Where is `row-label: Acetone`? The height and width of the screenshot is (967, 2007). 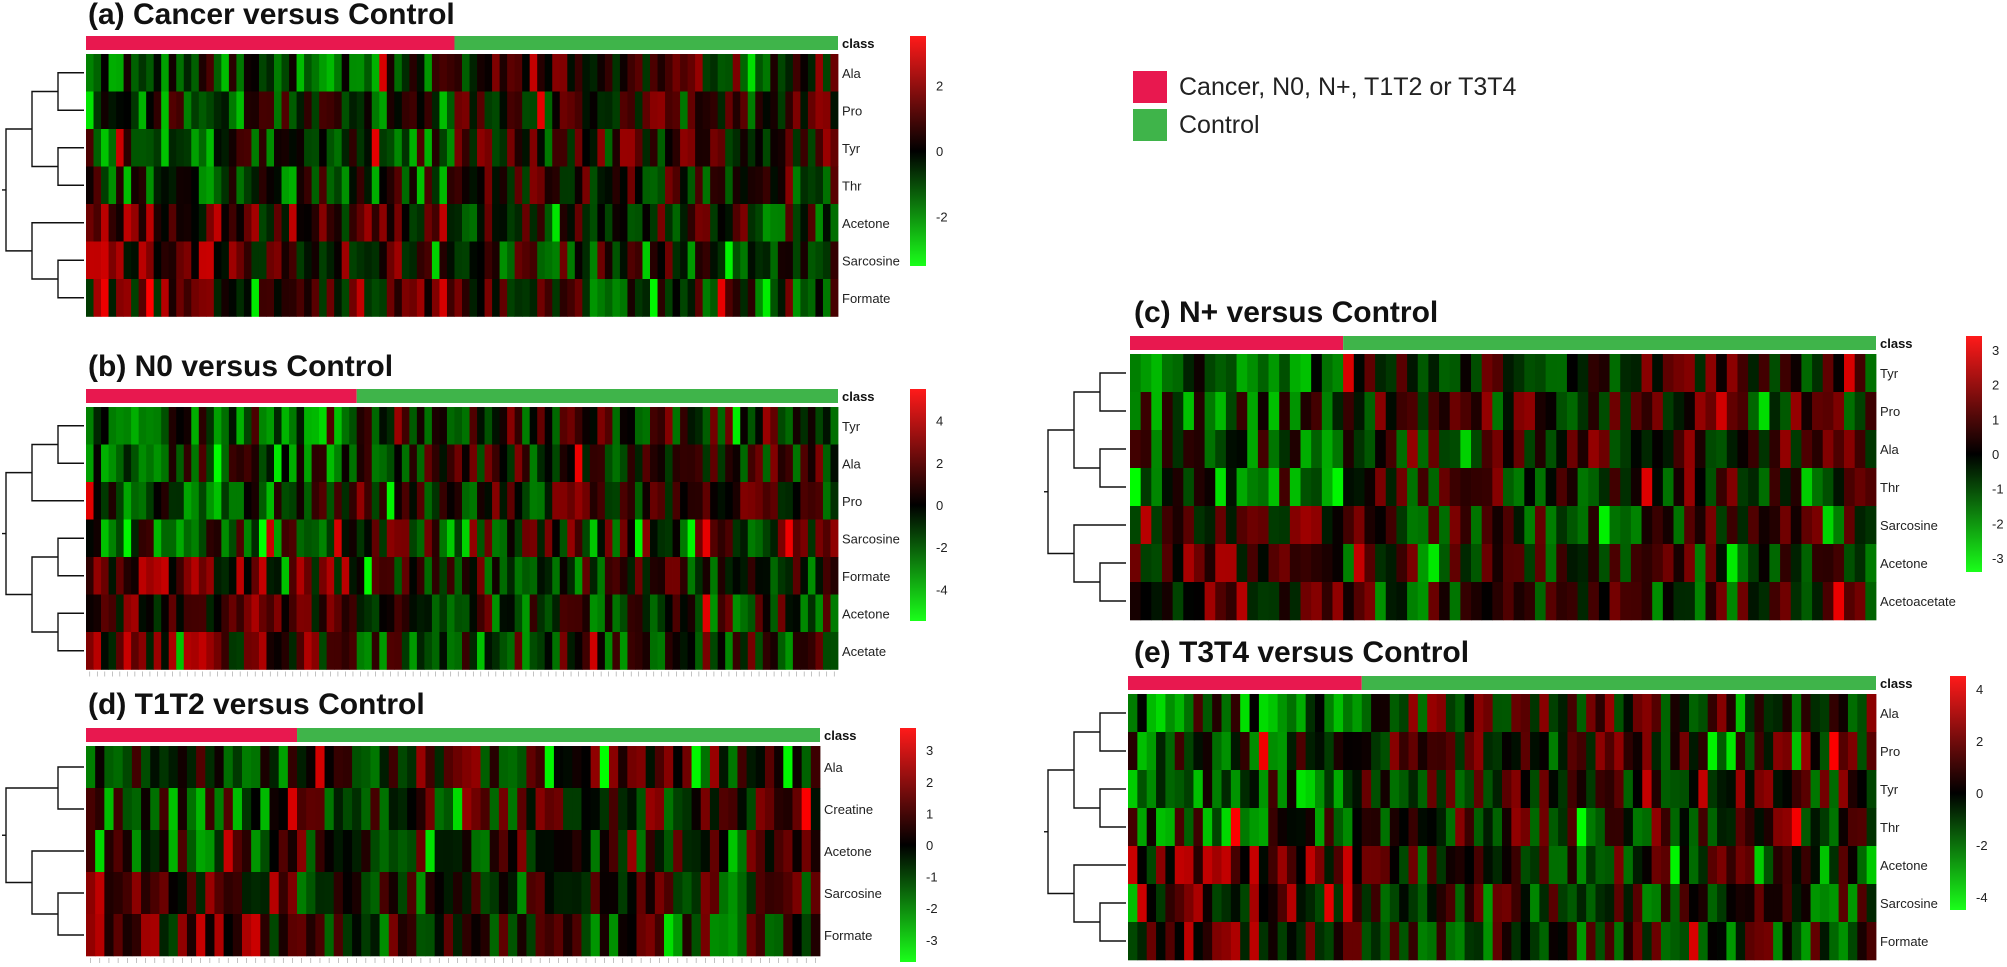 row-label: Acetone is located at coordinates (866, 613).